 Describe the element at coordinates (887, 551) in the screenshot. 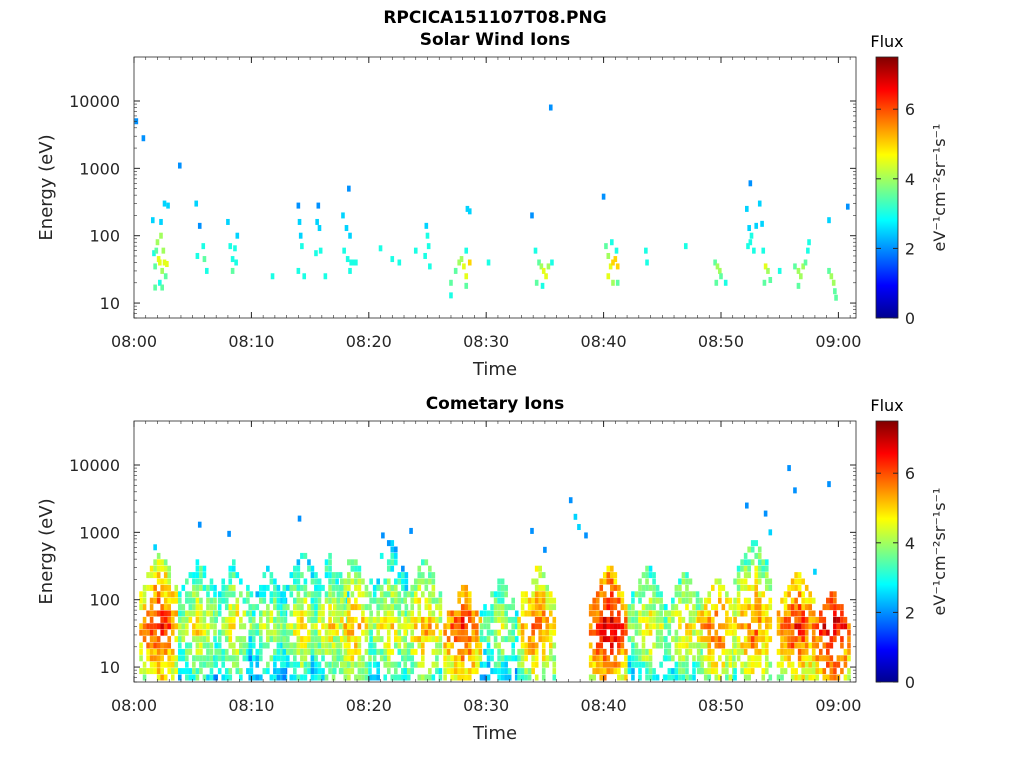

I see `colorbar` at that location.